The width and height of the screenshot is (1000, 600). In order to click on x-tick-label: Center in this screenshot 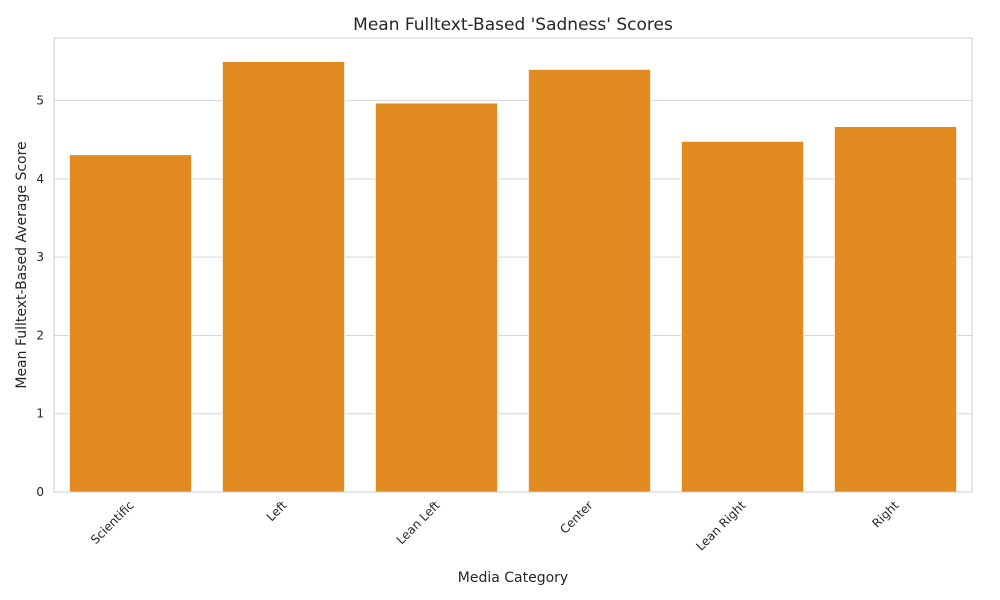, I will do `click(576, 517)`.